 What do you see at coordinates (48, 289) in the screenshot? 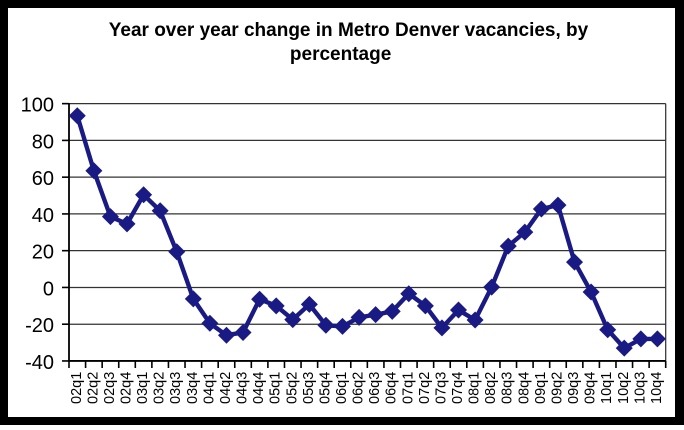
I see `svg-text: 0` at bounding box center [48, 289].